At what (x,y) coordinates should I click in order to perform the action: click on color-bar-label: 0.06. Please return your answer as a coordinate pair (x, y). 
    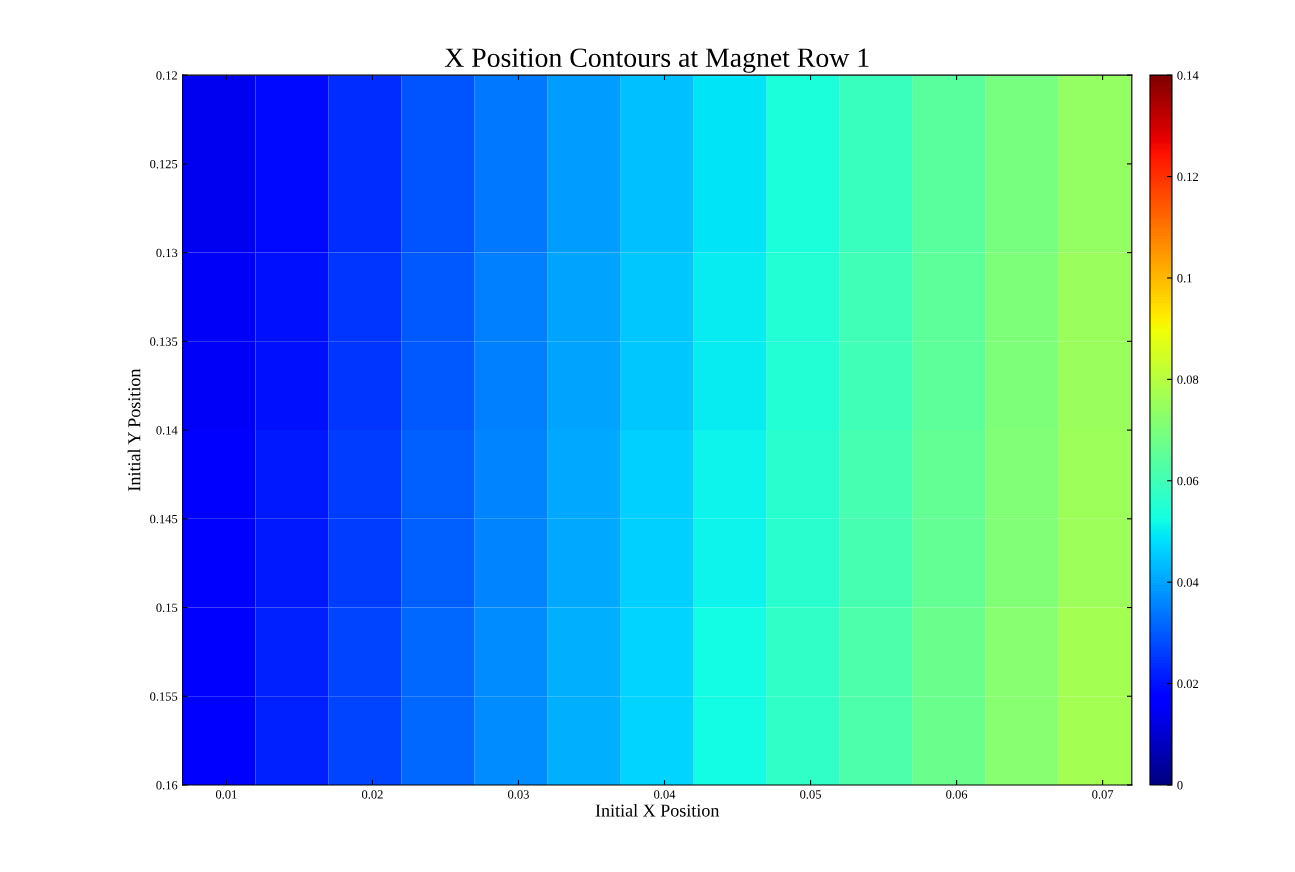
    Looking at the image, I should click on (1188, 481).